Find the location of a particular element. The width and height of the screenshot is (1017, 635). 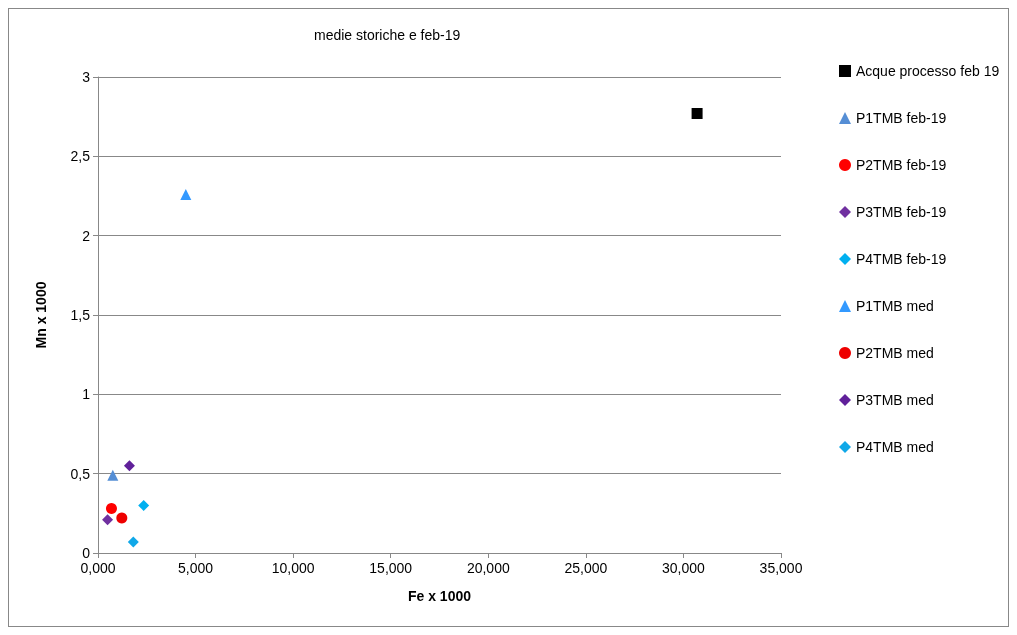

x-tick-label: 5,000 is located at coordinates (196, 568).